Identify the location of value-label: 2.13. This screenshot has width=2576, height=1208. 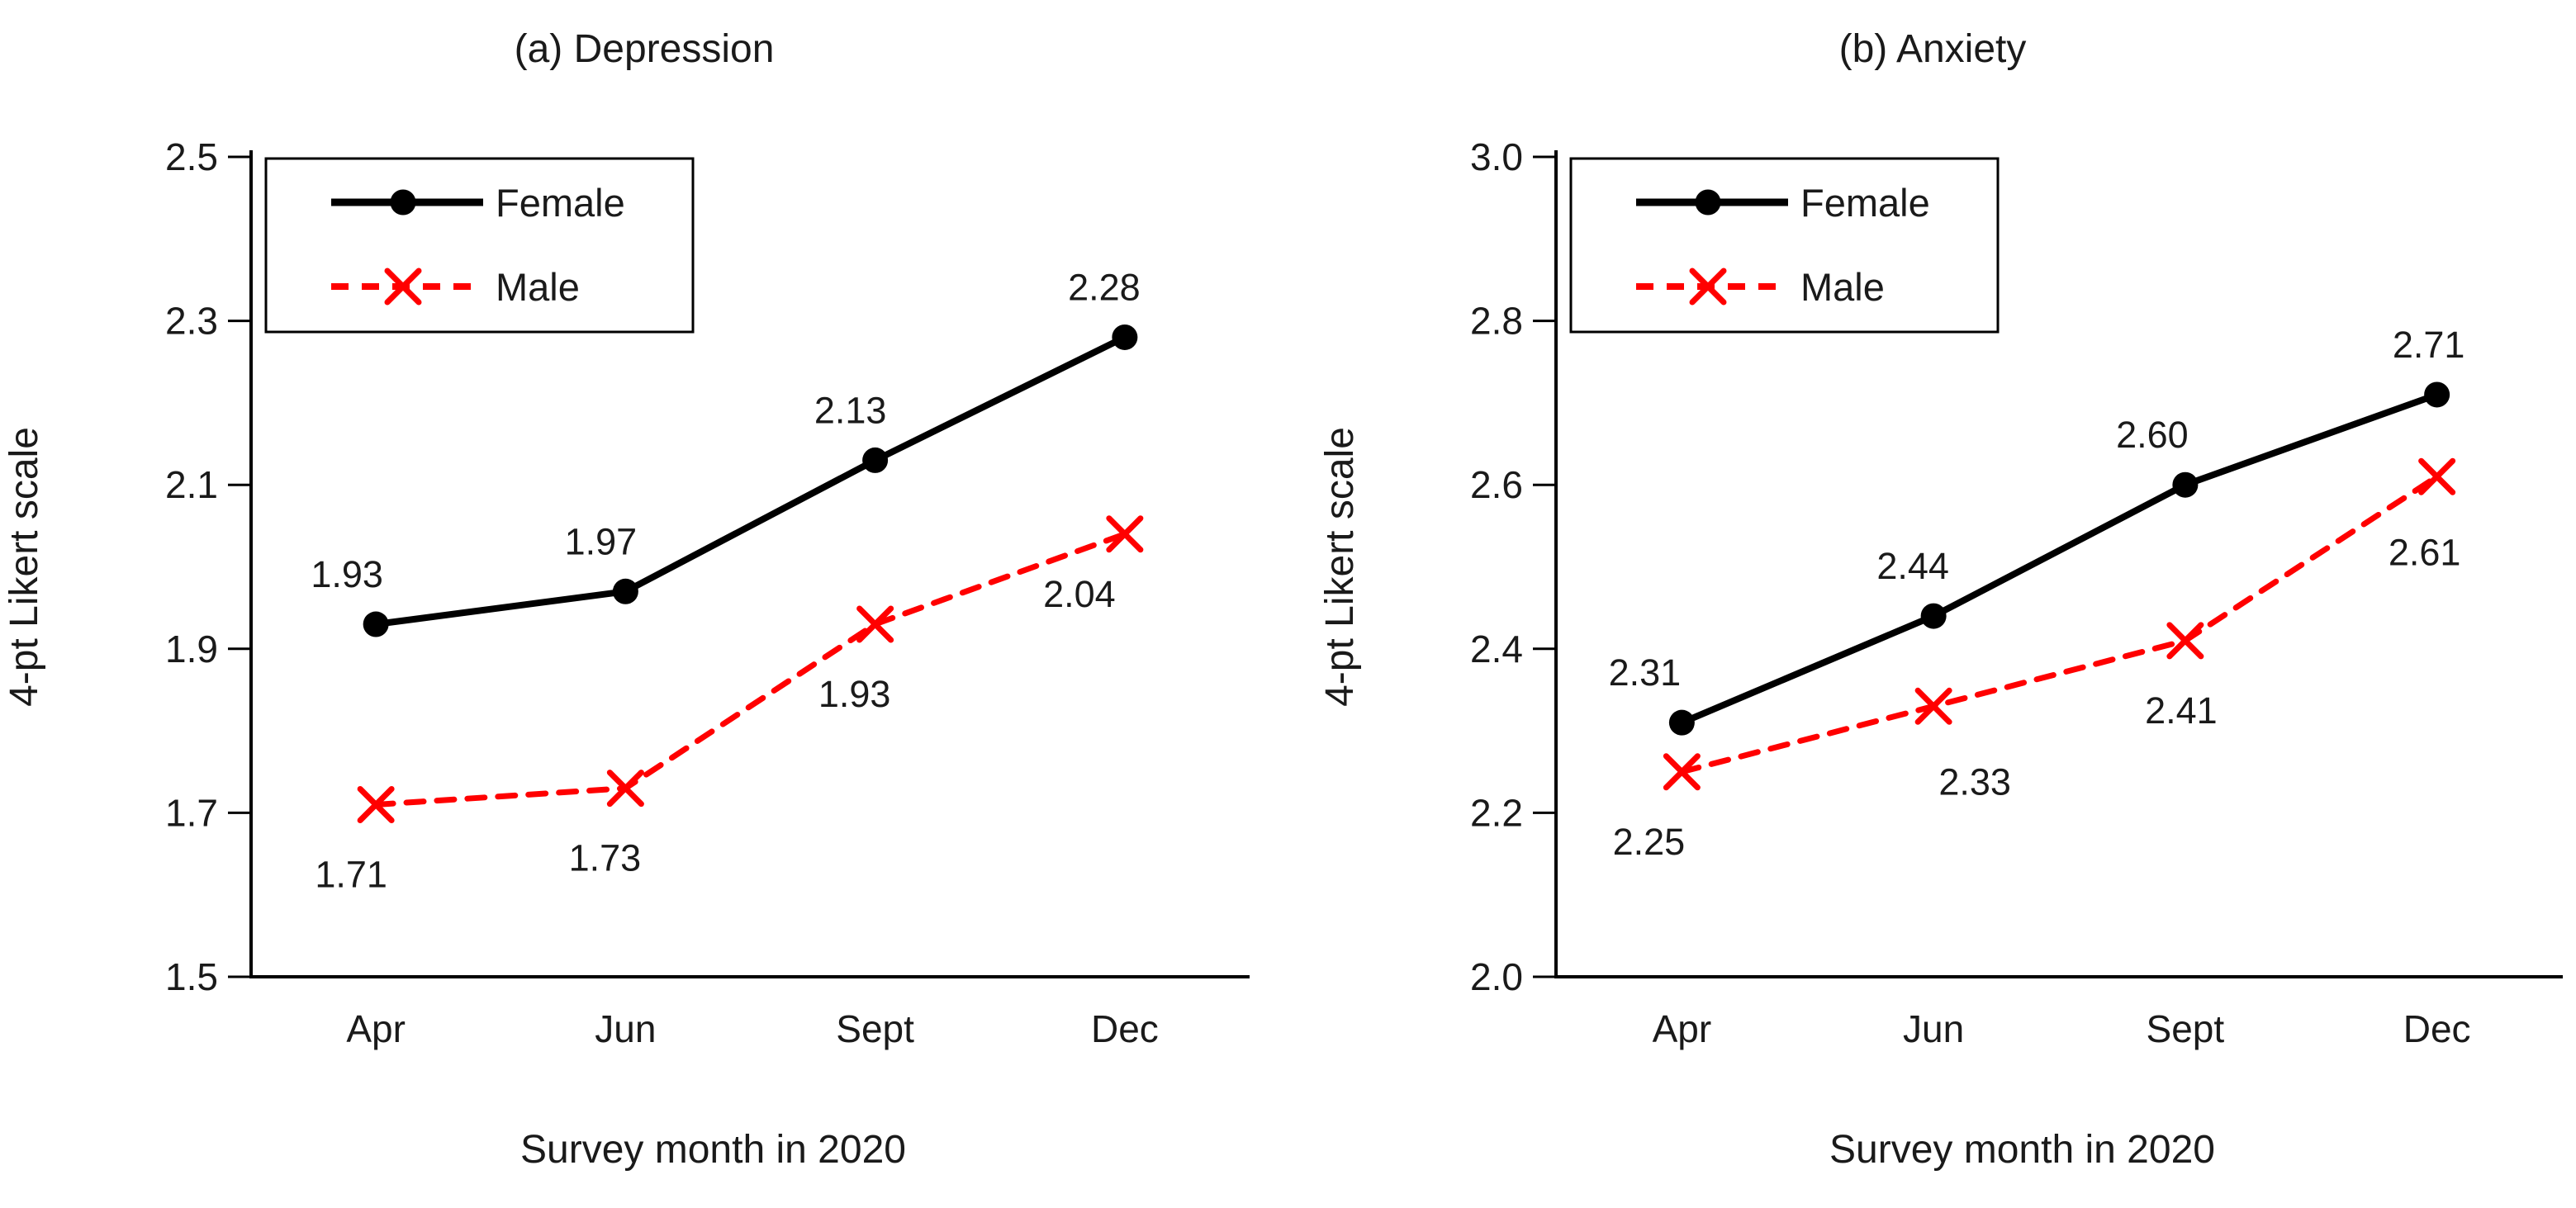
(850, 410).